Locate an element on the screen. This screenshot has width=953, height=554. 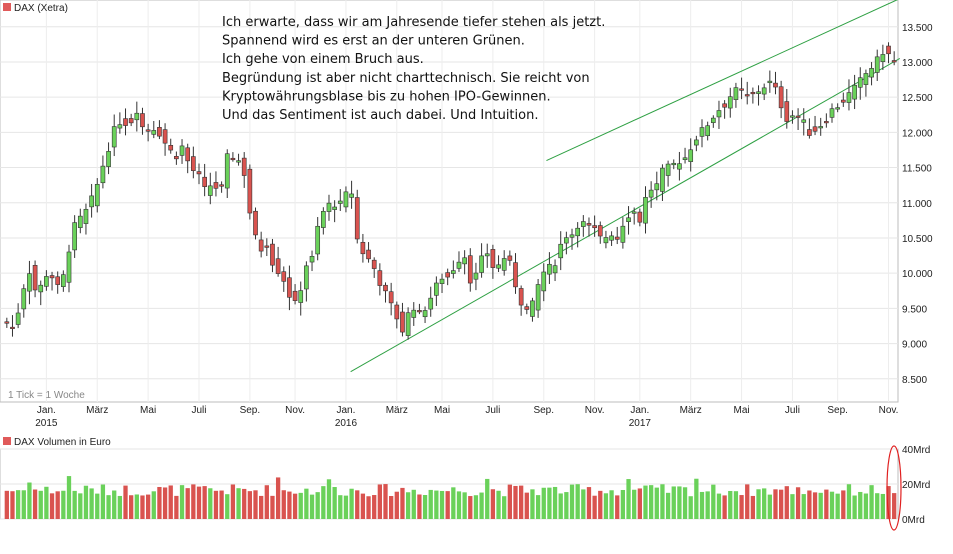
price-x-tick-label: Juli is located at coordinates (792, 410).